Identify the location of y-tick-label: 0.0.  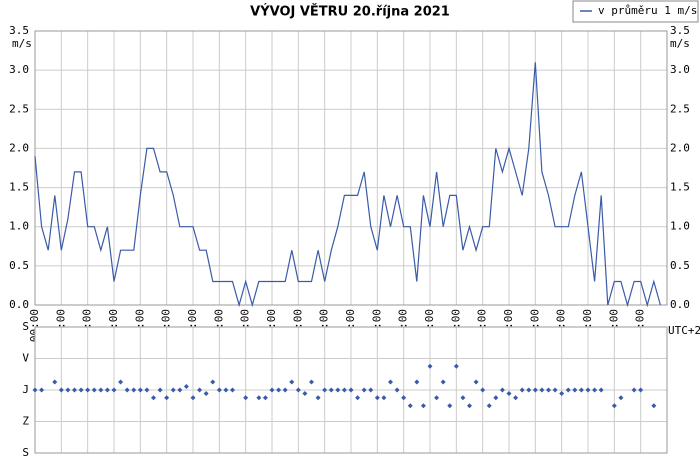
(19, 304).